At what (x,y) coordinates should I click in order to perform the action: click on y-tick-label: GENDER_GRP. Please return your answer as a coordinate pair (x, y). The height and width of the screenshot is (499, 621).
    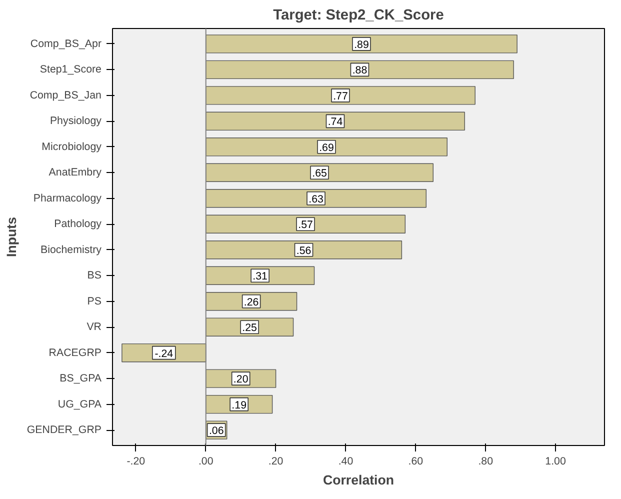
    Looking at the image, I should click on (64, 430).